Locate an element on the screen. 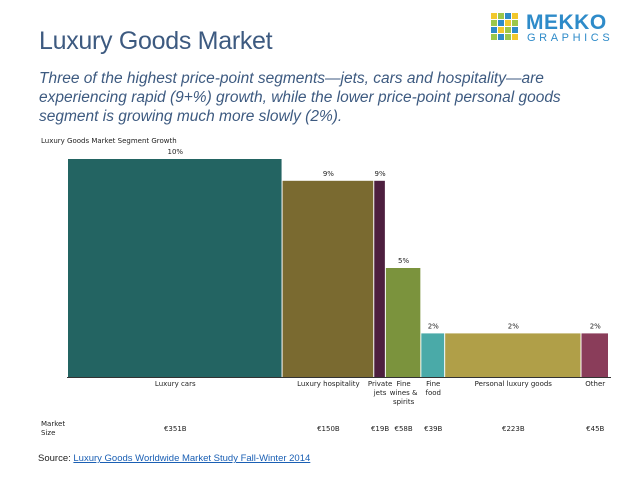 This screenshot has height=479, width=638. bar-fine-food is located at coordinates (433, 355).